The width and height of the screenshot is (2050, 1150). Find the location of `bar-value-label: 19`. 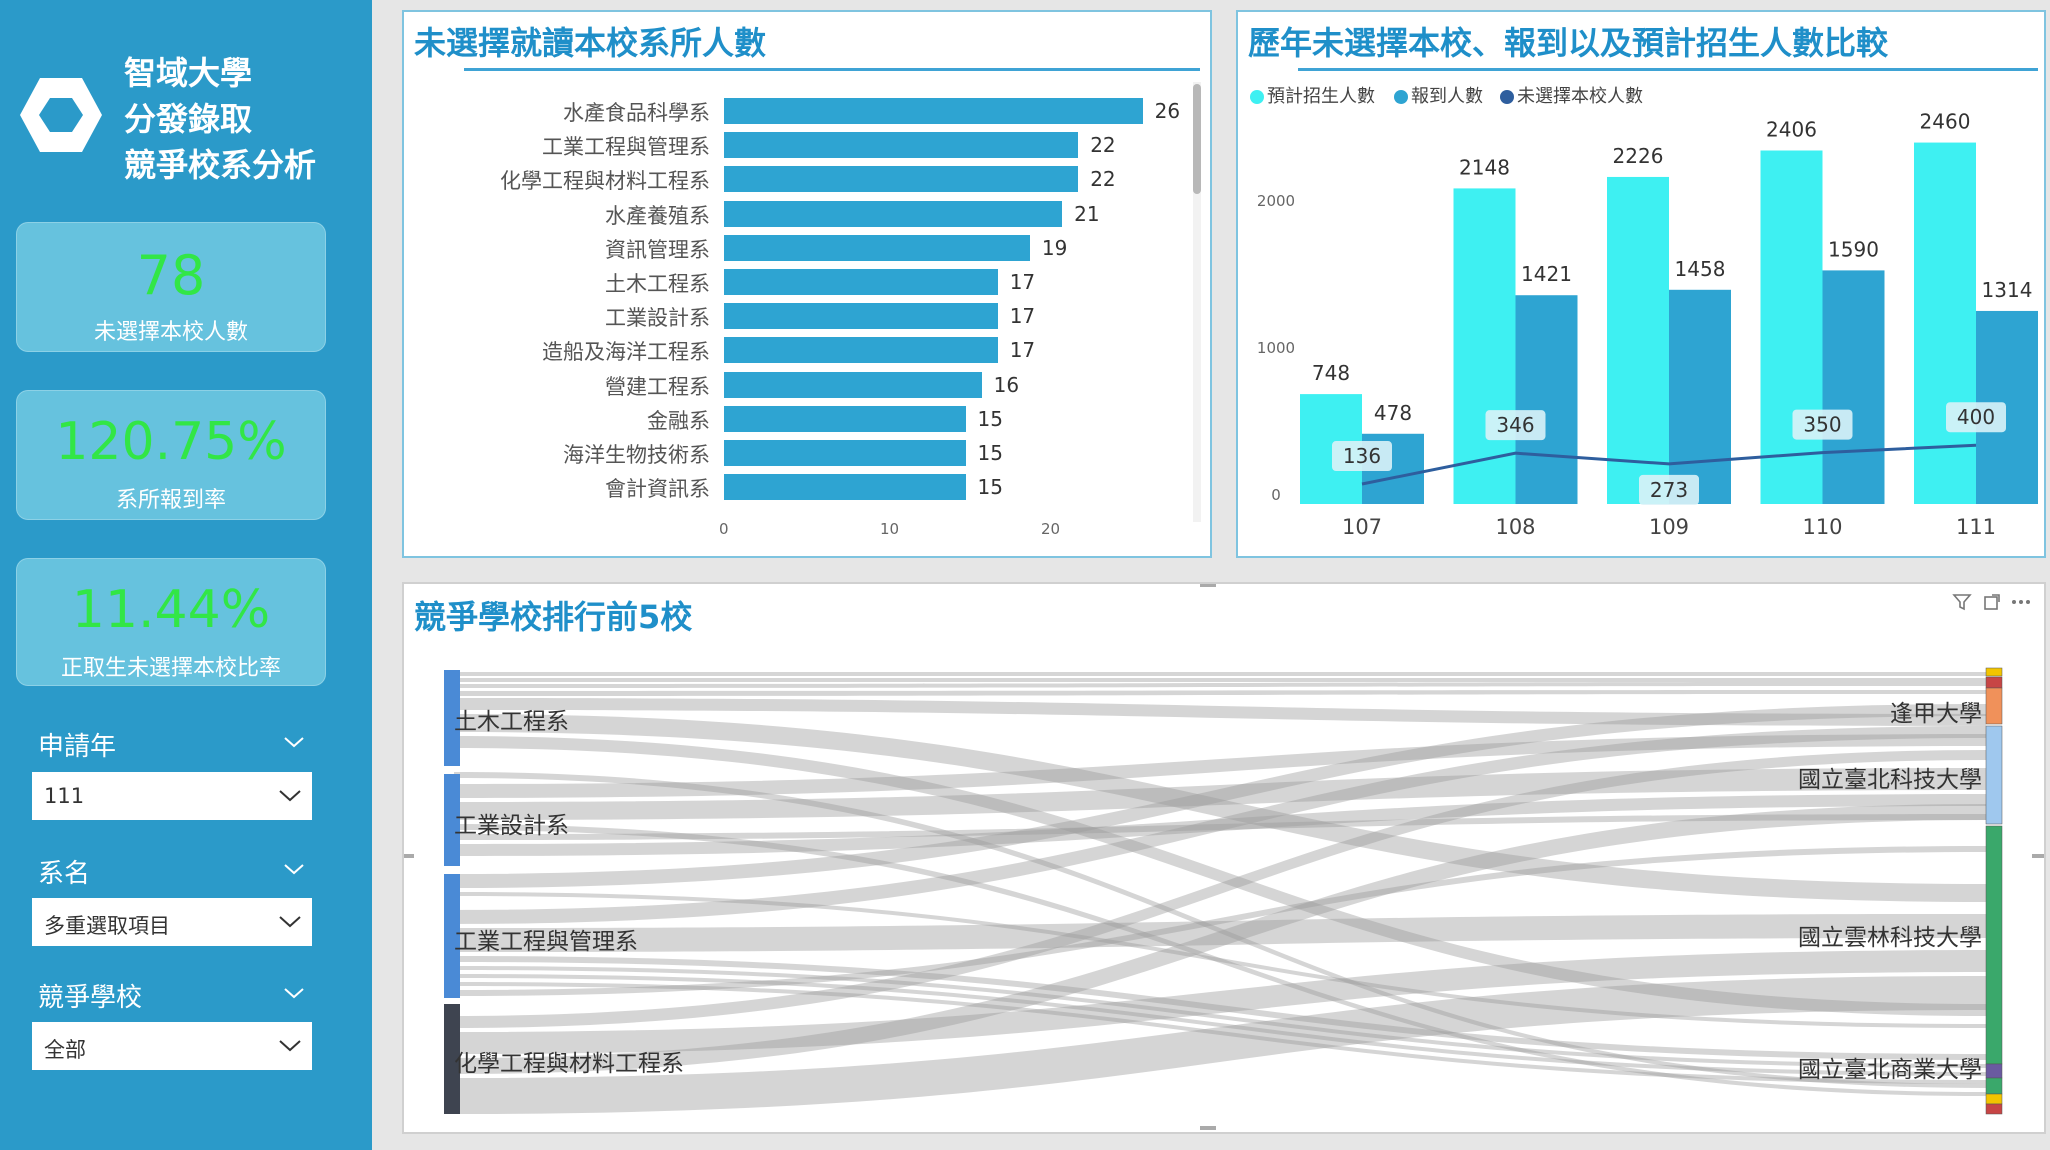

bar-value-label: 19 is located at coordinates (1054, 247).